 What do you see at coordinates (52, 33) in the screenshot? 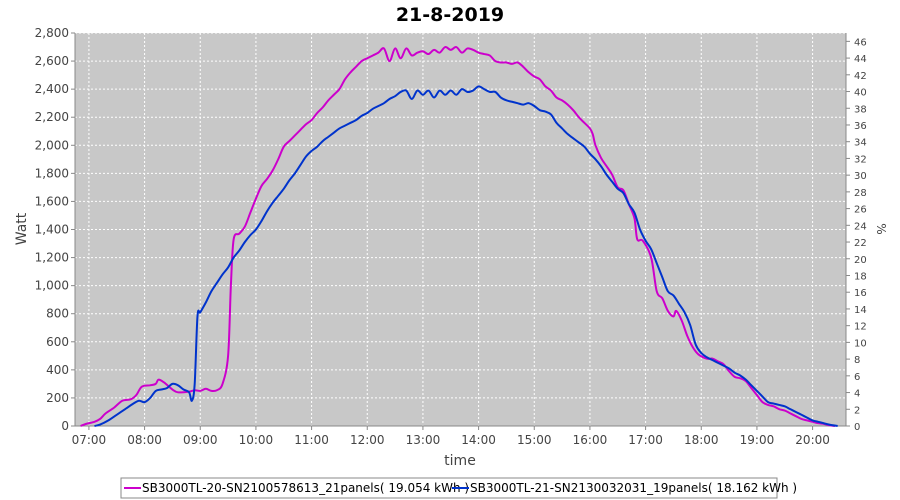
I see `y-tick-label: 2,800` at bounding box center [52, 33].